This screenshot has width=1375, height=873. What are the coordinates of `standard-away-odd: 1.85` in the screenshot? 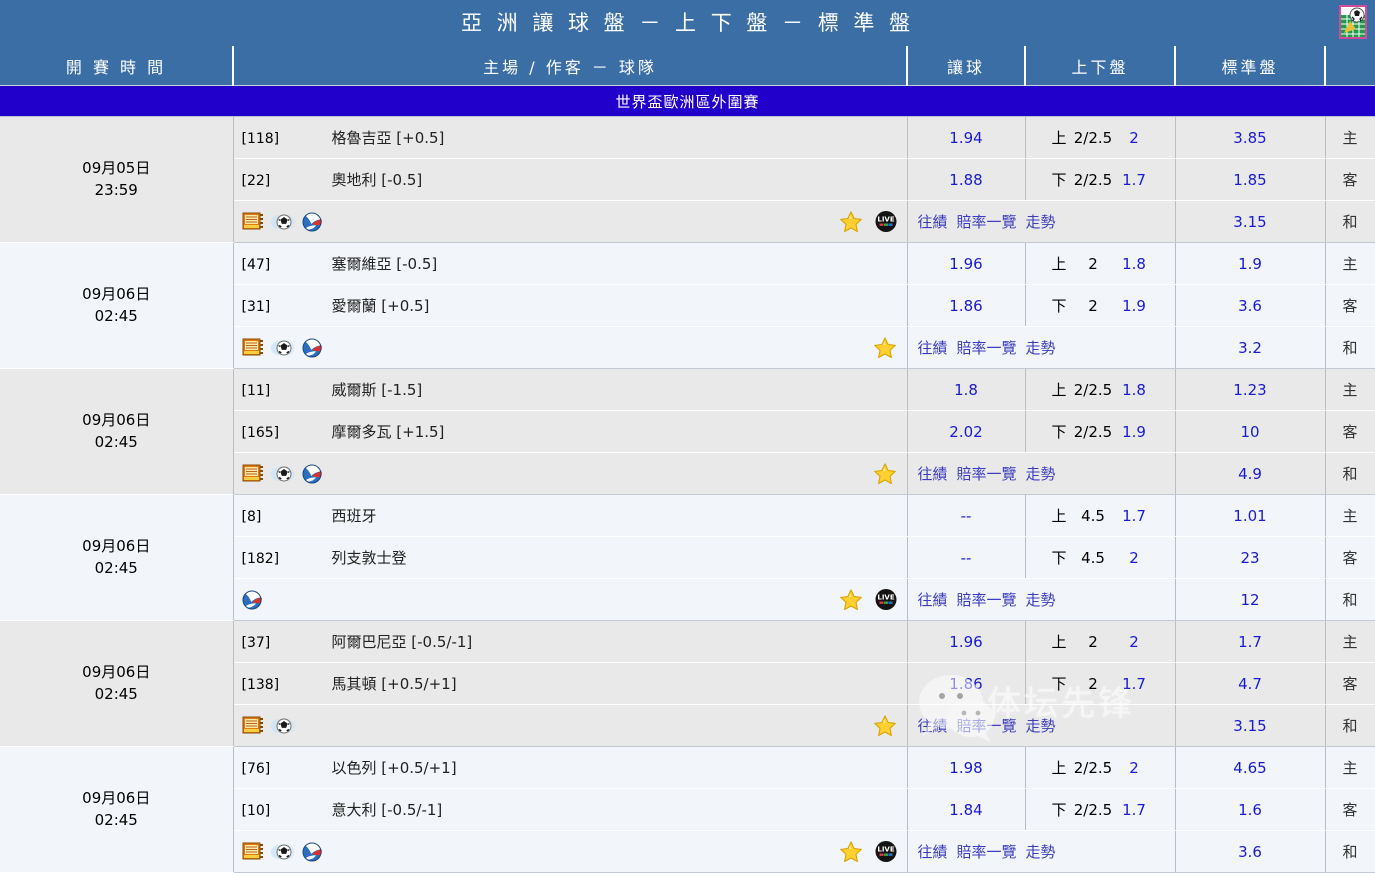 It's located at (1250, 179).